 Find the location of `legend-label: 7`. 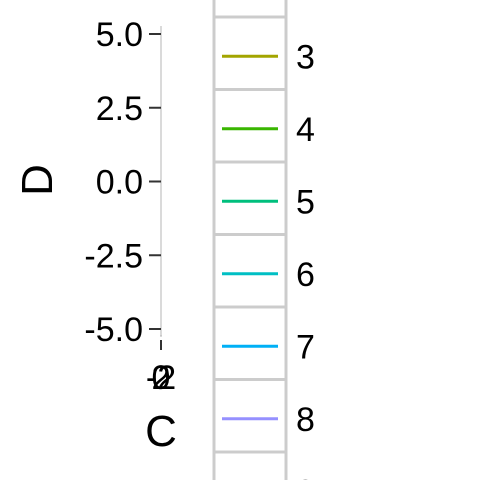

legend-label: 7 is located at coordinates (305, 347).